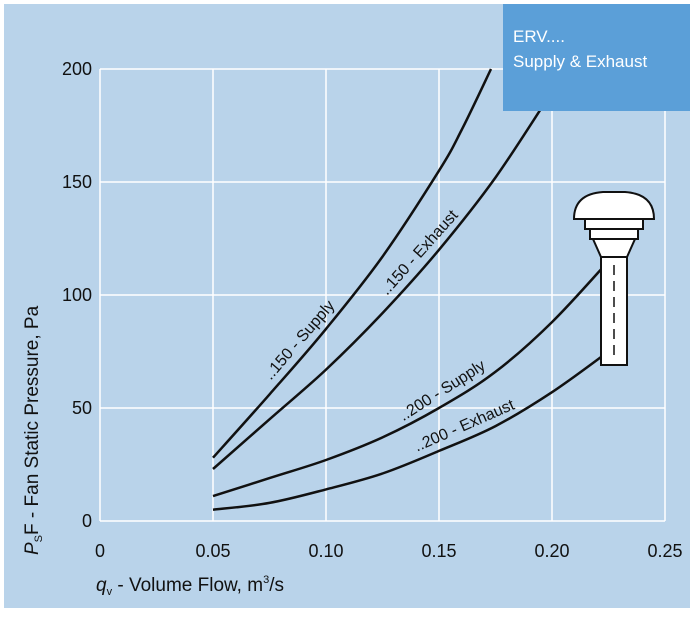  Describe the element at coordinates (87, 521) in the screenshot. I see `y-tick-label: 0` at that location.